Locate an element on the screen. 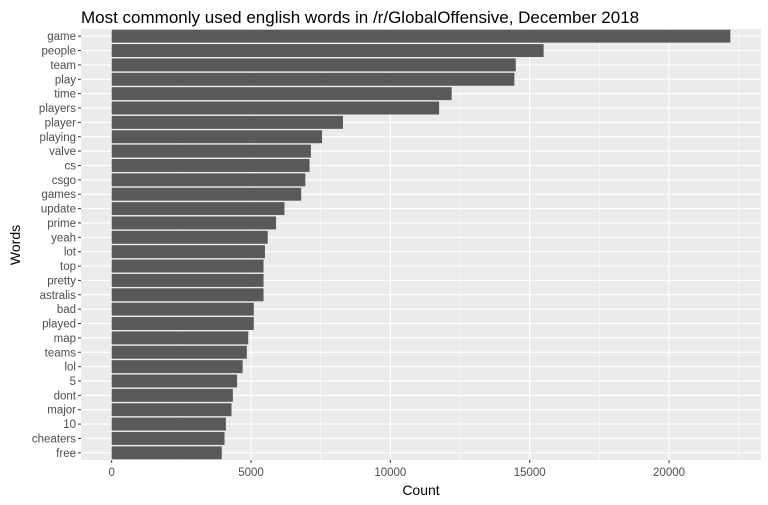 This screenshot has height=505, width=768. bar-bad is located at coordinates (182, 309).